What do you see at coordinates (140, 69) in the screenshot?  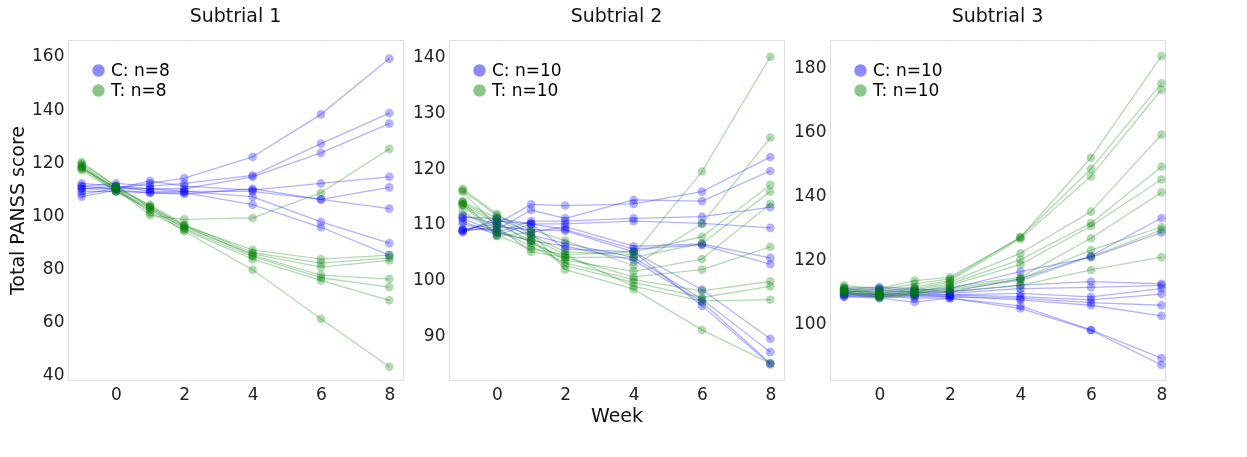 I see `legend-label: C: n=8` at bounding box center [140, 69].